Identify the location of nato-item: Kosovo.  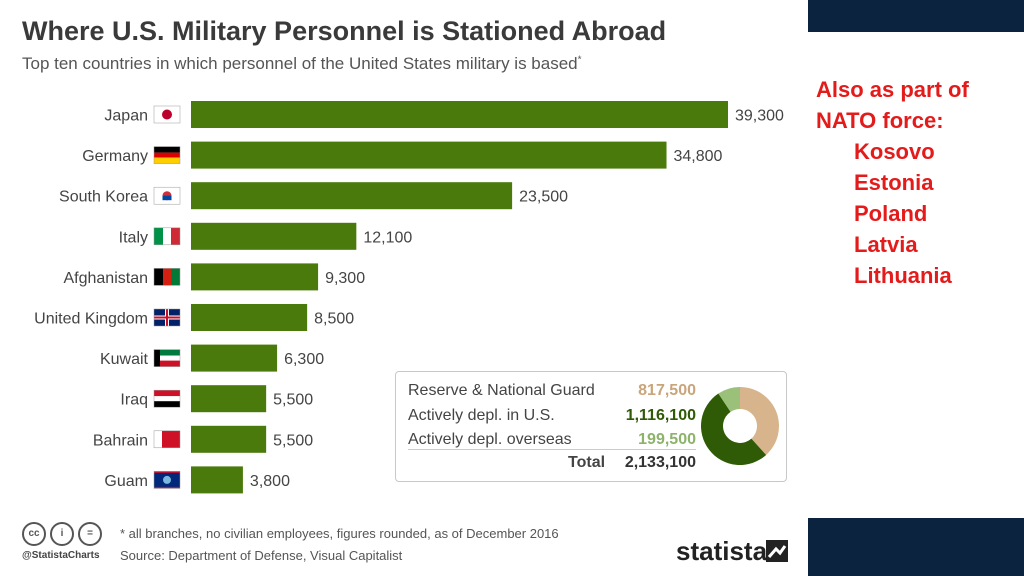
(894, 151).